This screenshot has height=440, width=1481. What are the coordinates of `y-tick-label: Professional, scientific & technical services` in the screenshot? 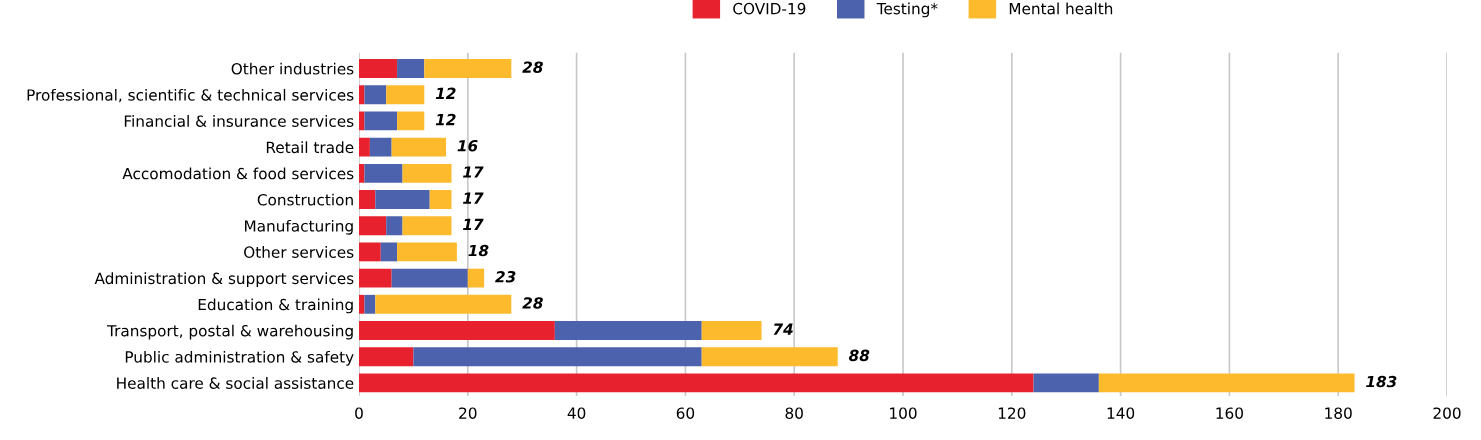 It's located at (190, 95).